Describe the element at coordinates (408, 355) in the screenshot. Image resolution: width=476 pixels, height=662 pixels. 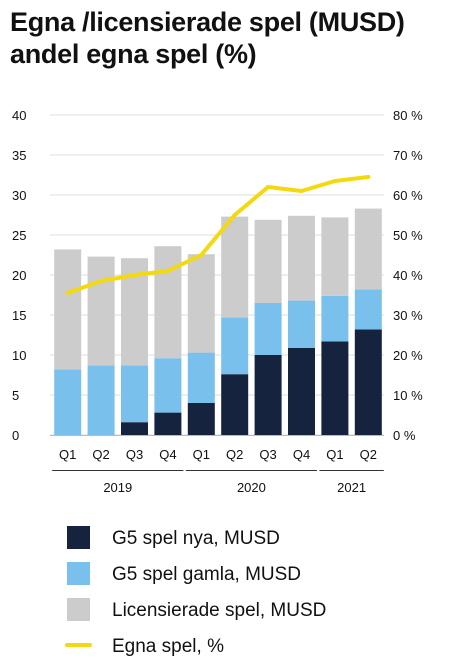
I see `y2-tick-label: 20 %` at that location.